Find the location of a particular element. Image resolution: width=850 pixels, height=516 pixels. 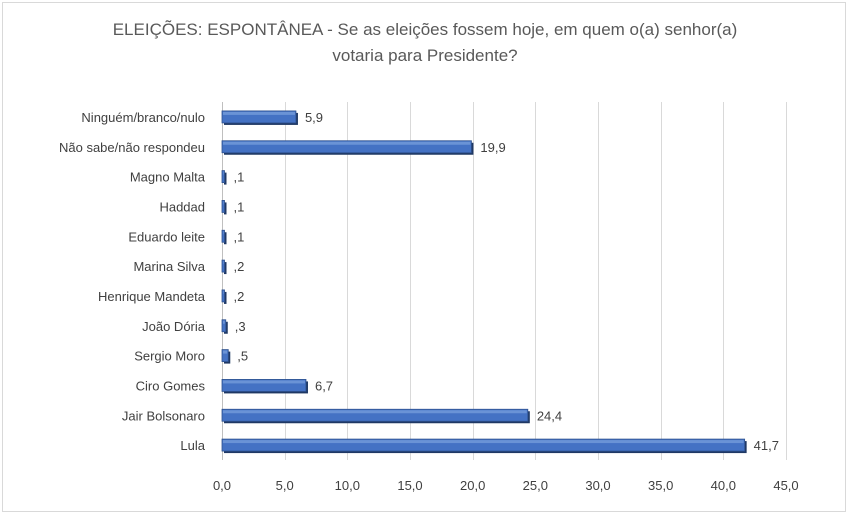

value-label-0: 5,9 is located at coordinates (314, 117).